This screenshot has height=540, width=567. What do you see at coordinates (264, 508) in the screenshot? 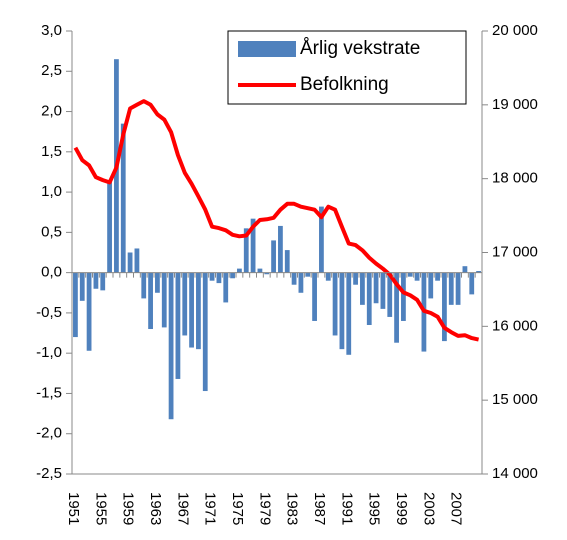
I see `x-tick-label: 1979` at bounding box center [264, 508].